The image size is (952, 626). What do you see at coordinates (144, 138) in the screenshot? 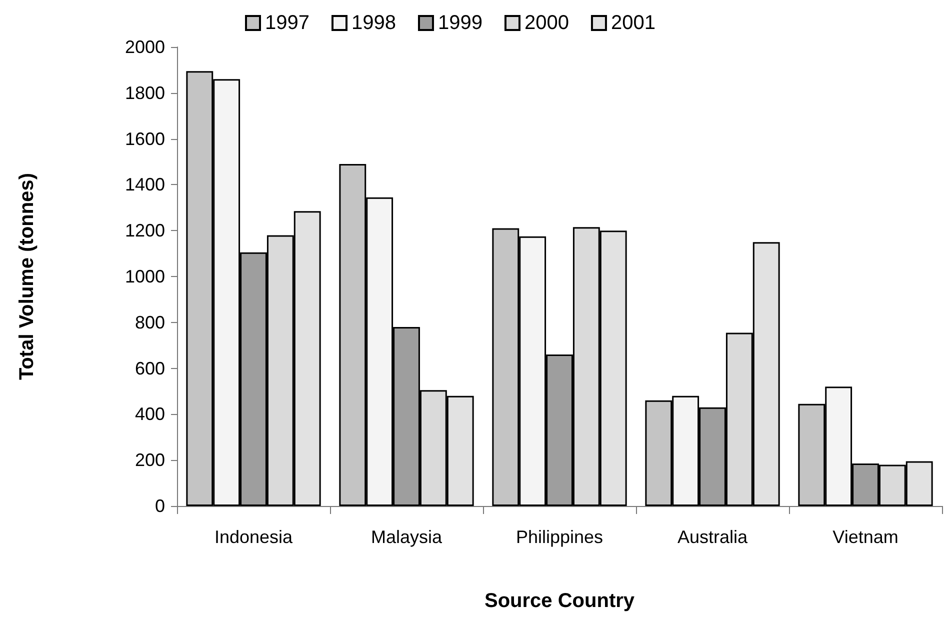
I see `y-tick-label: 1600` at bounding box center [144, 138].